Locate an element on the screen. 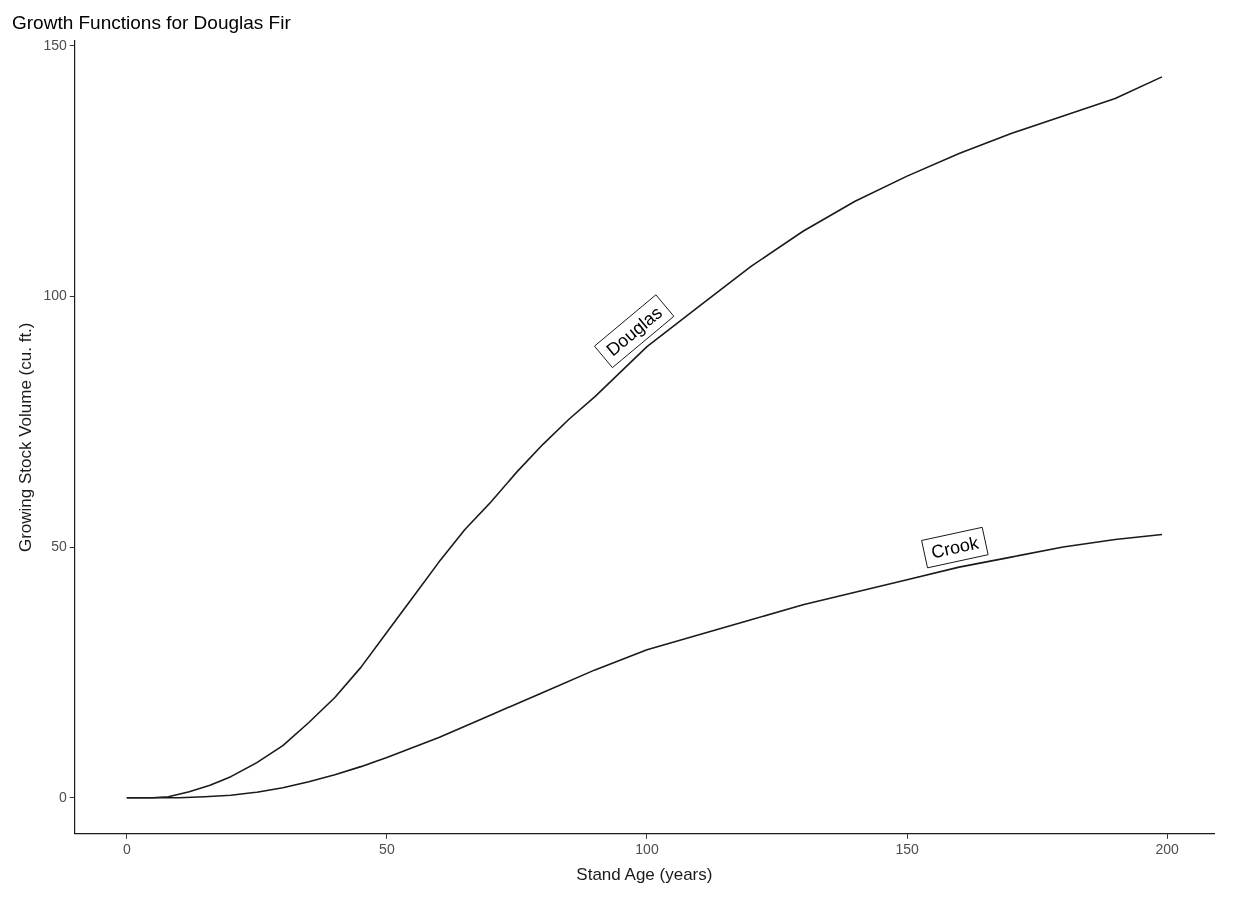  x-axis-title: Stand Age (years) is located at coordinates (644, 875).